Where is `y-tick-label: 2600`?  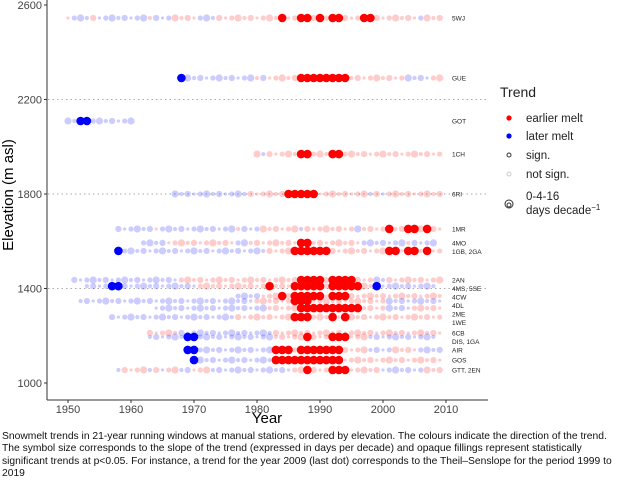
y-tick-label: 2600 is located at coordinates (30, 6).